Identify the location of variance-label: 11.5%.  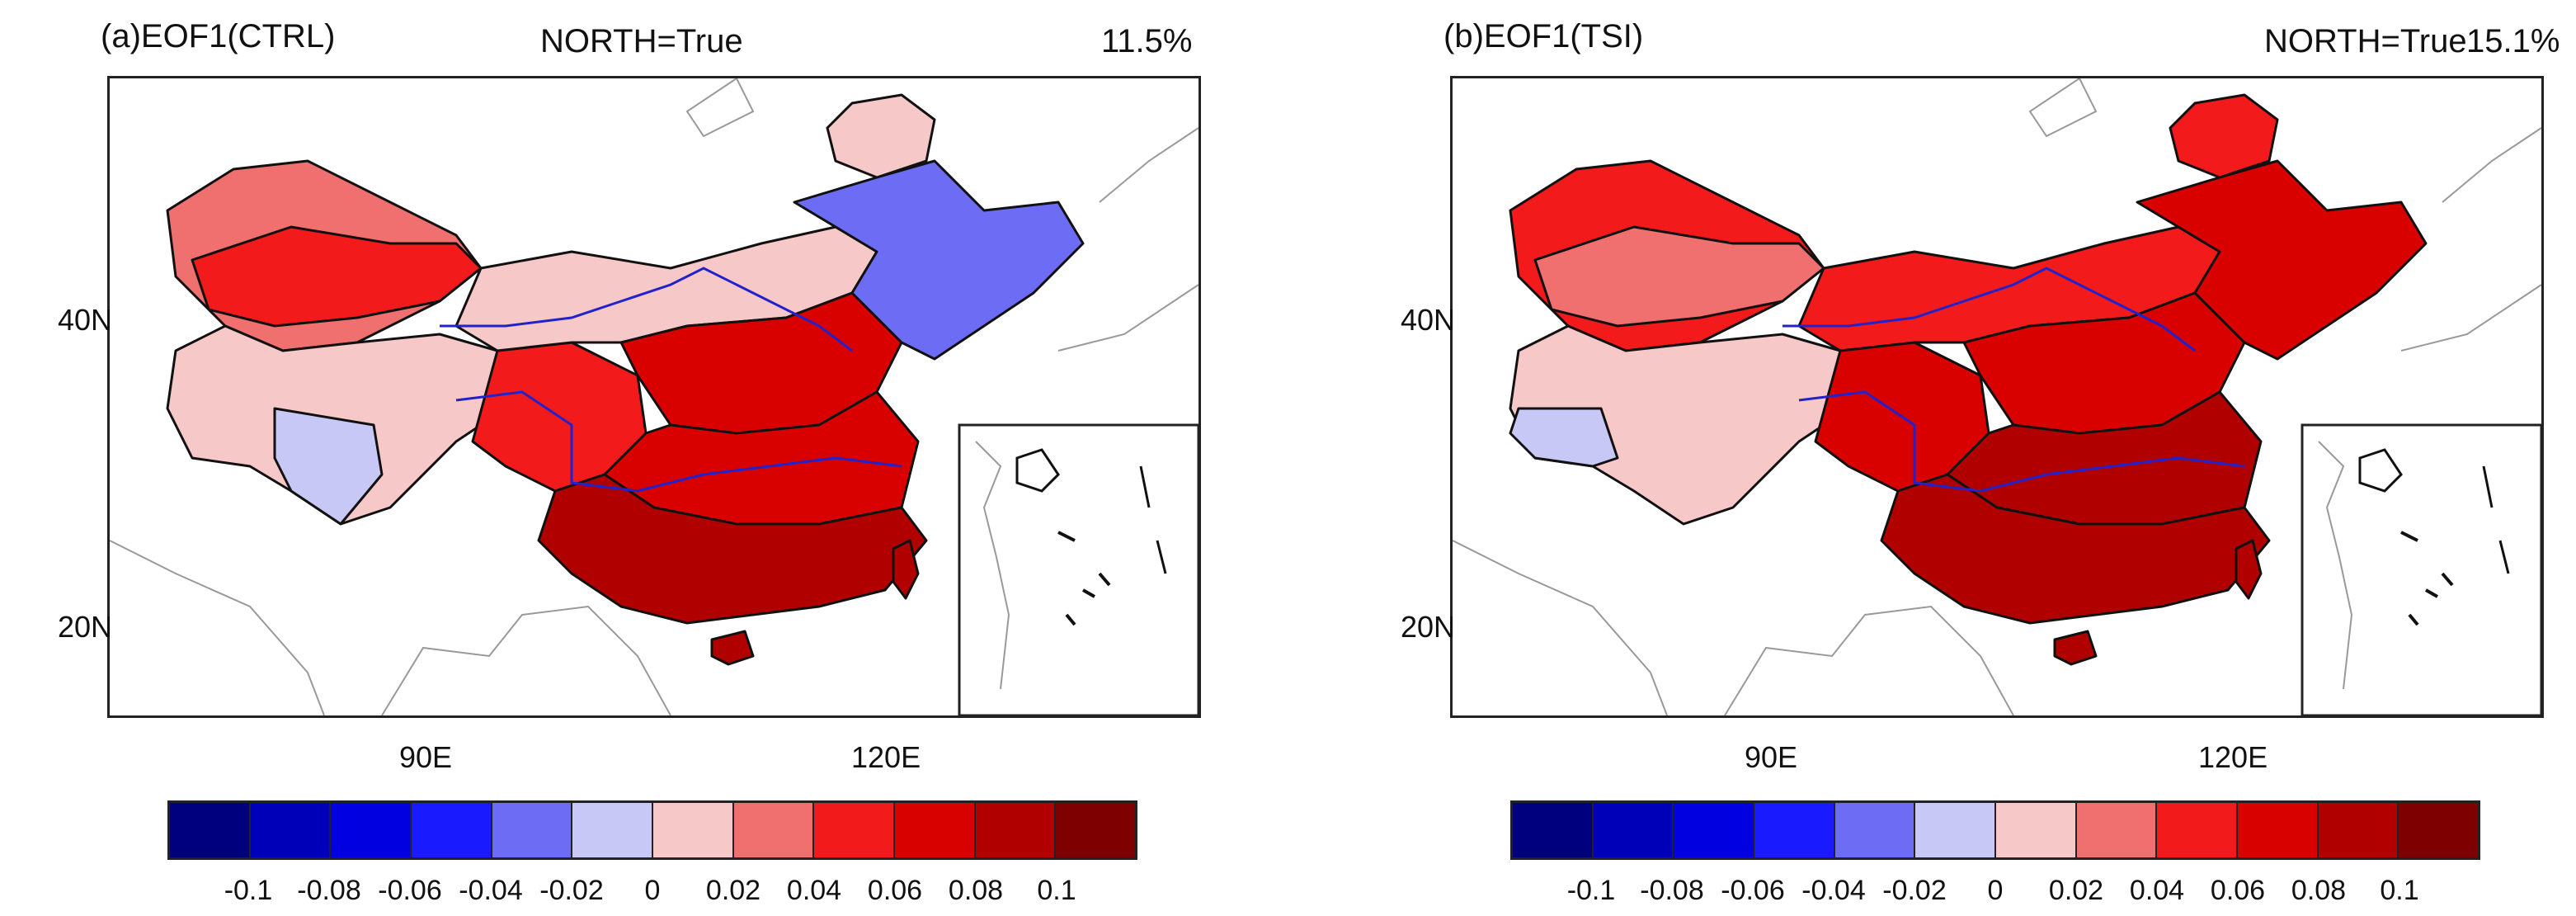
(1147, 41).